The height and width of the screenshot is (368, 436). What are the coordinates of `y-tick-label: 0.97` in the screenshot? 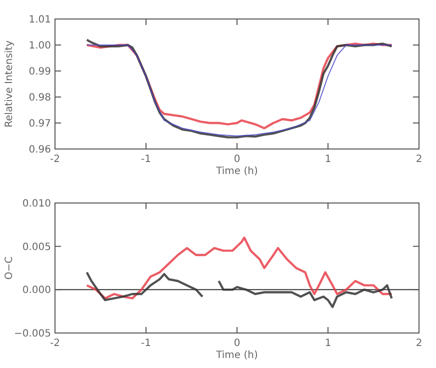 It's located at (39, 124).